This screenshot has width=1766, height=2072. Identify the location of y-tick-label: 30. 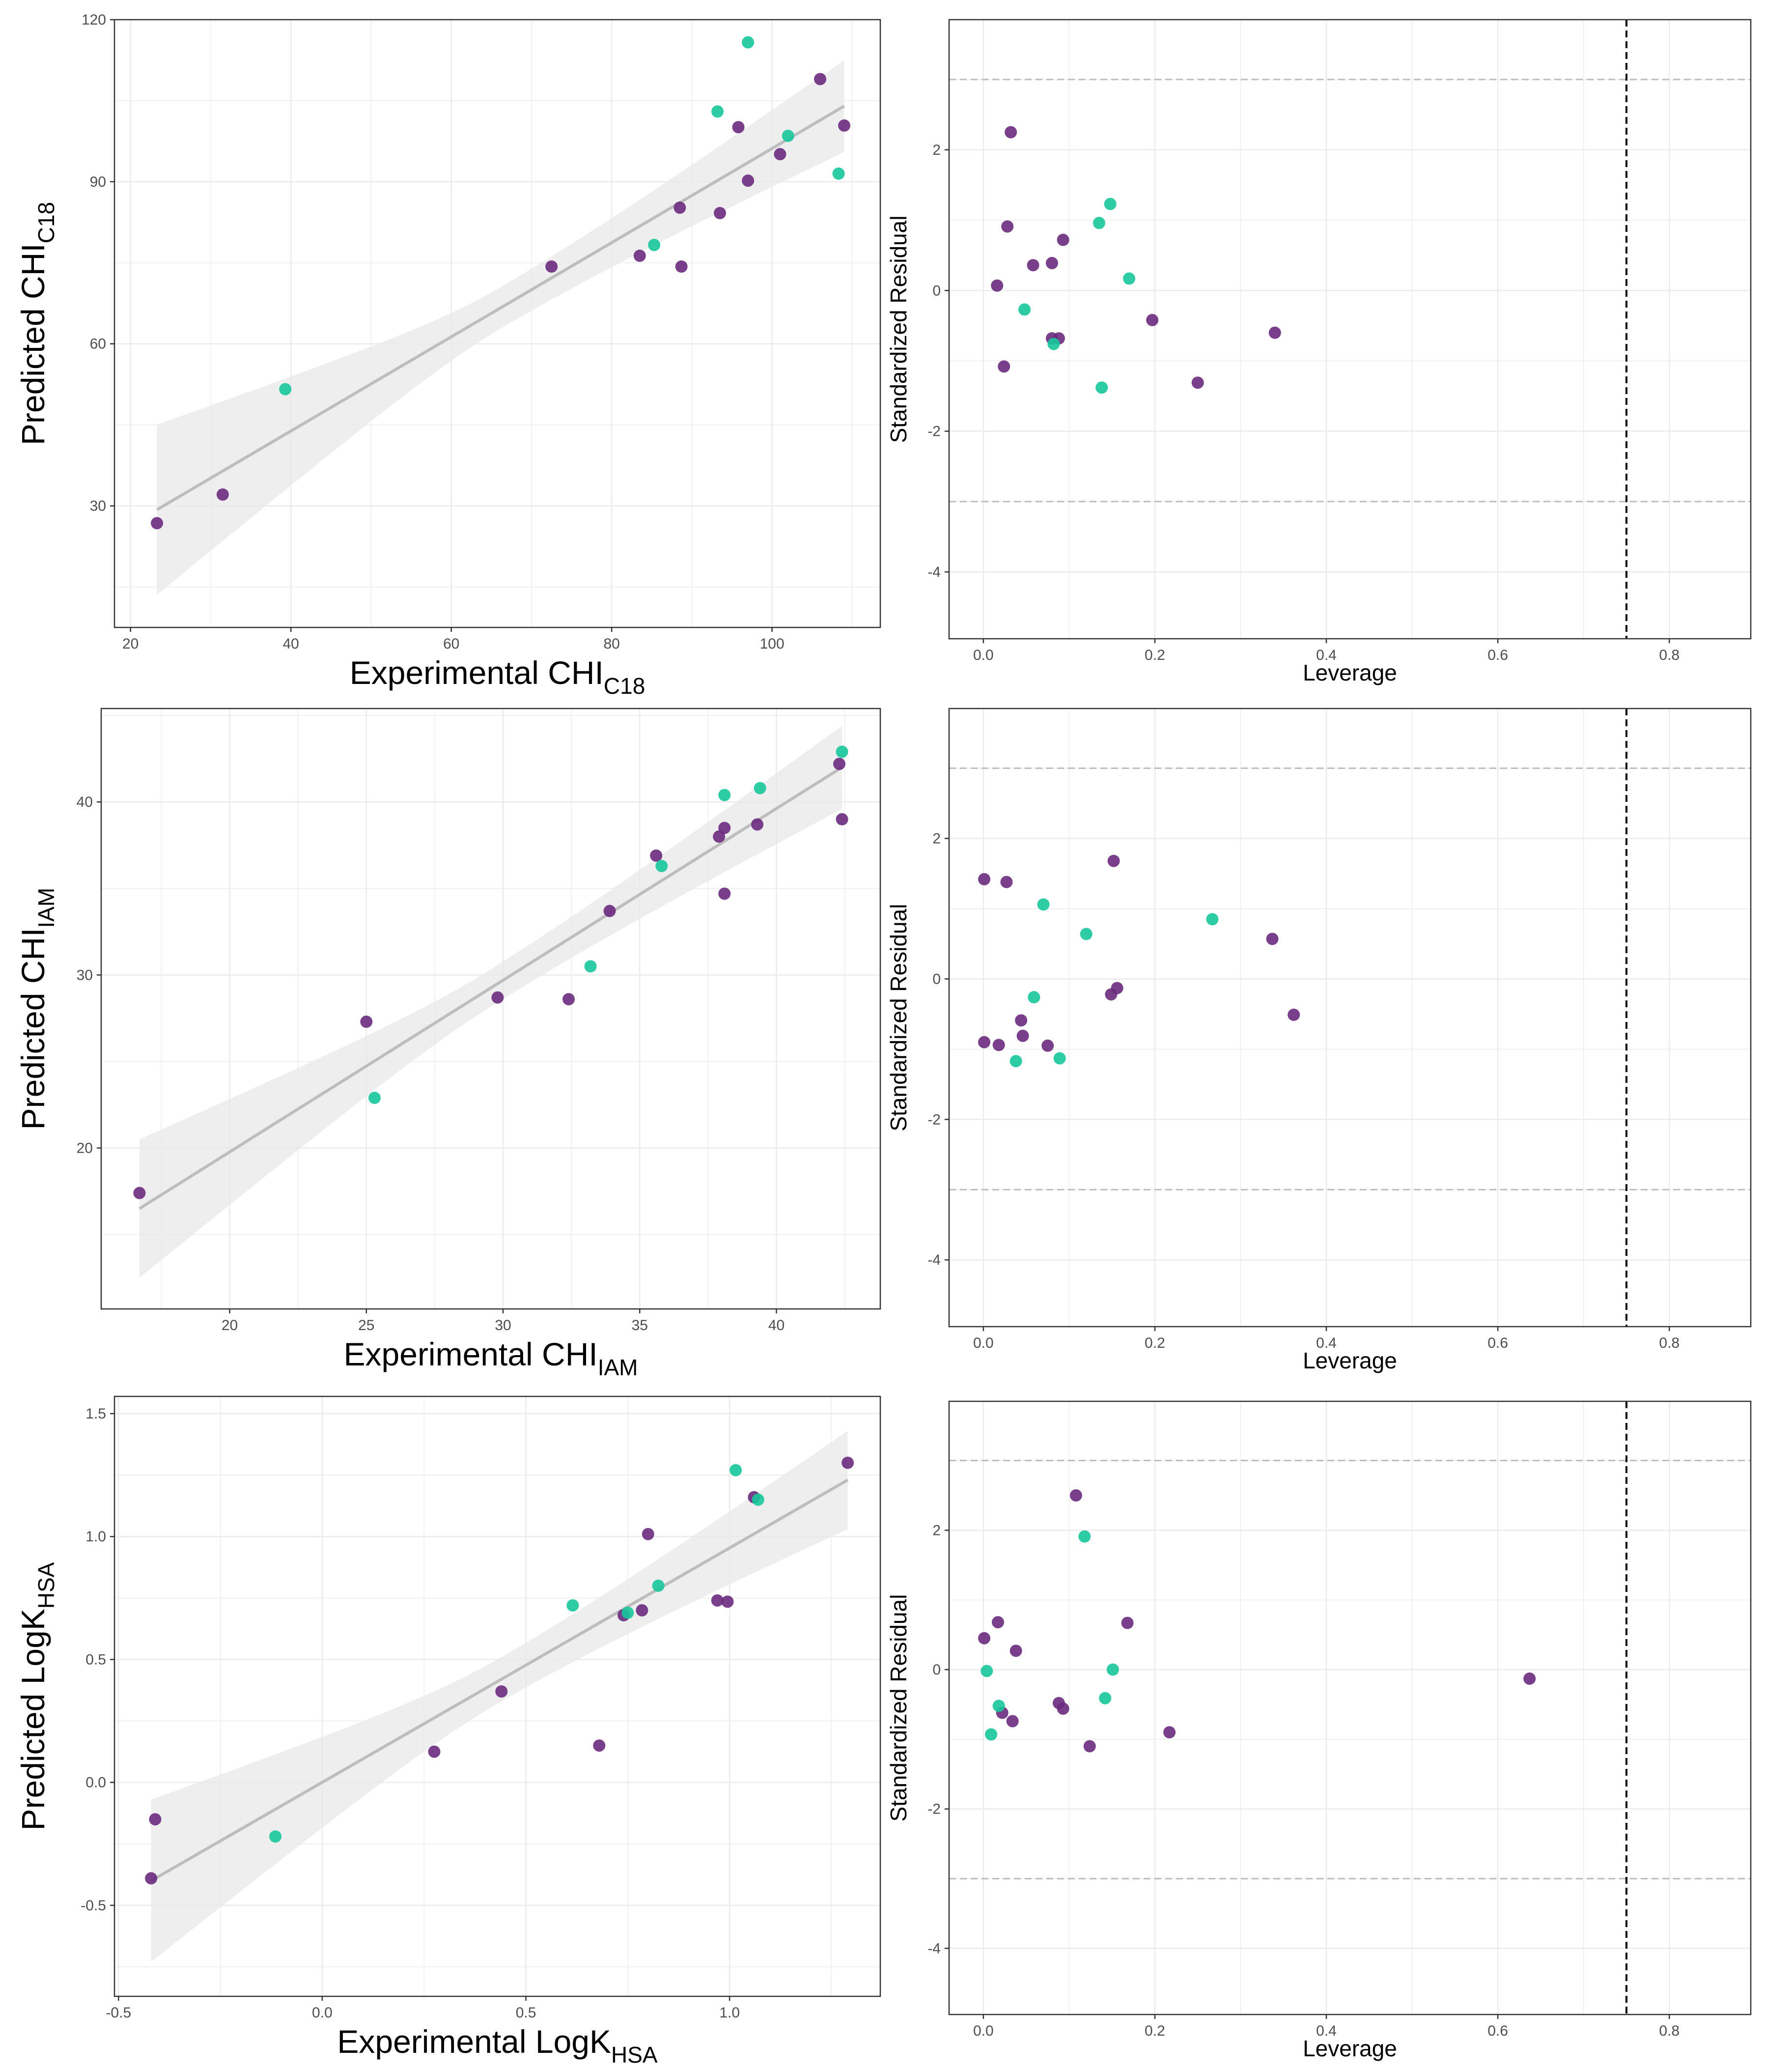
(98, 506).